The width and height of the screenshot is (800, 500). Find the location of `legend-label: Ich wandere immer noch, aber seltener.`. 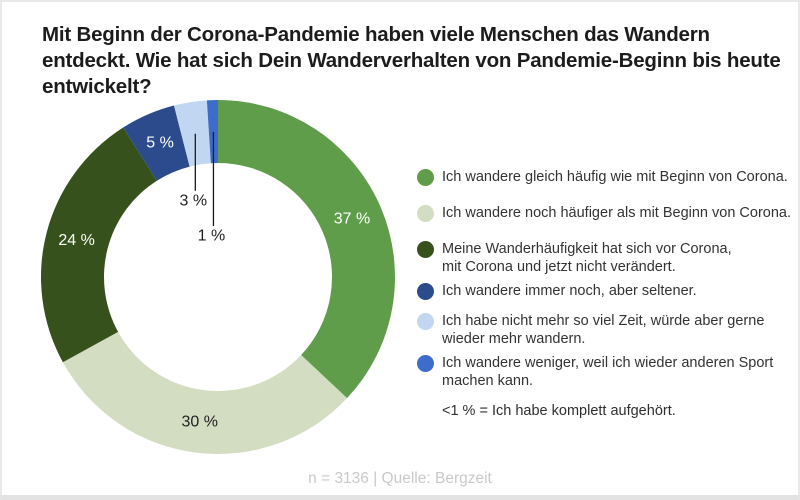

legend-label: Ich wandere immer noch, aber seltener. is located at coordinates (569, 291).